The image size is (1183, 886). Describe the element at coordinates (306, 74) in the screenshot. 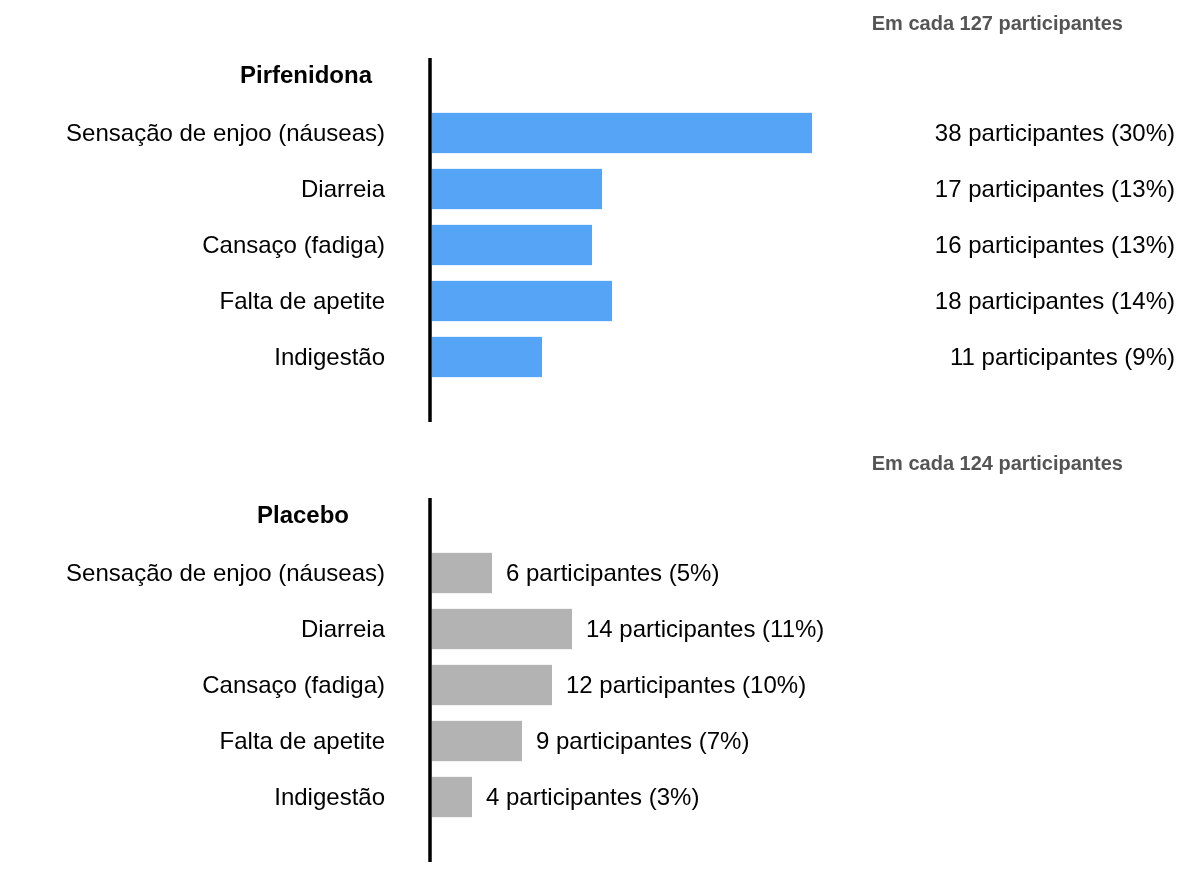

I see `chart-title: Pirfenidona` at that location.